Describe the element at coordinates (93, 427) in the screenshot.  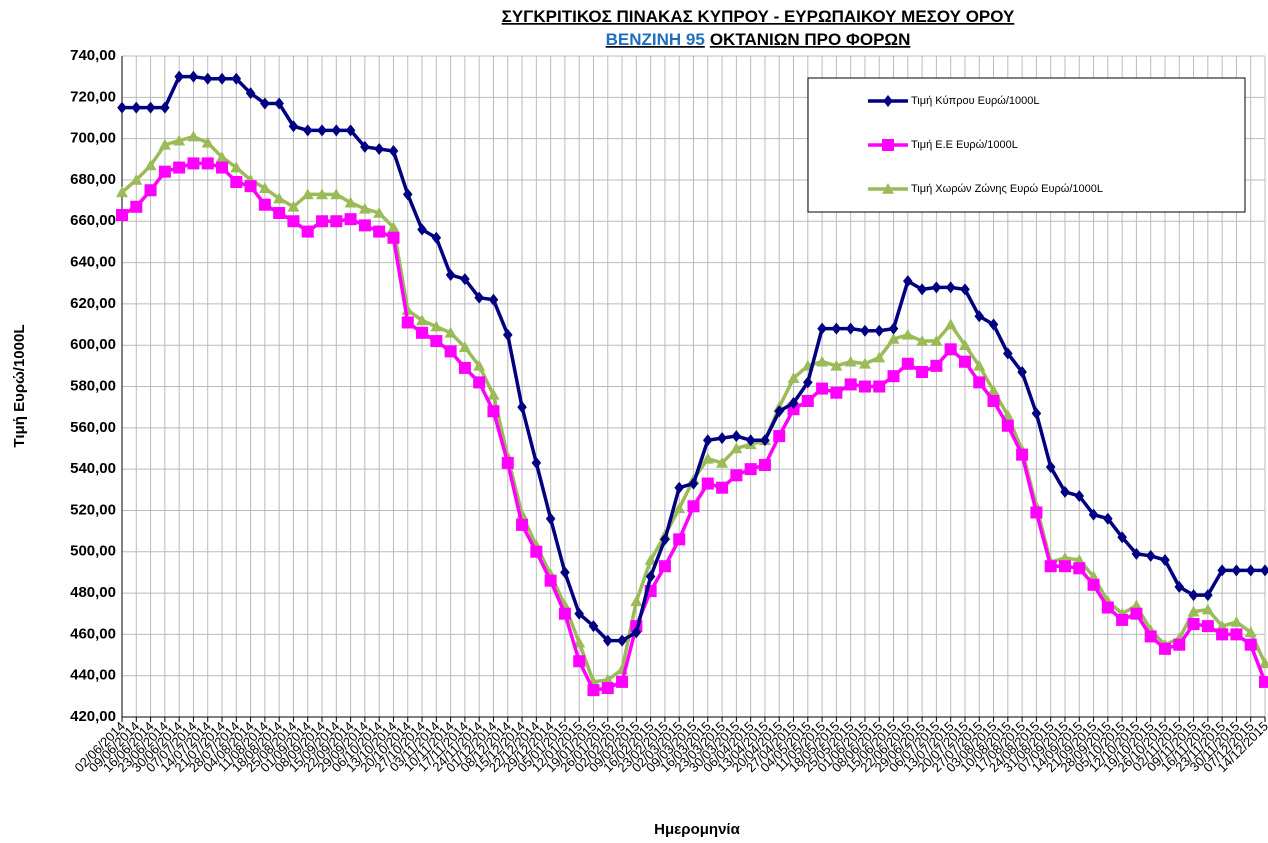
I see `y-tick-label: 560,00` at that location.